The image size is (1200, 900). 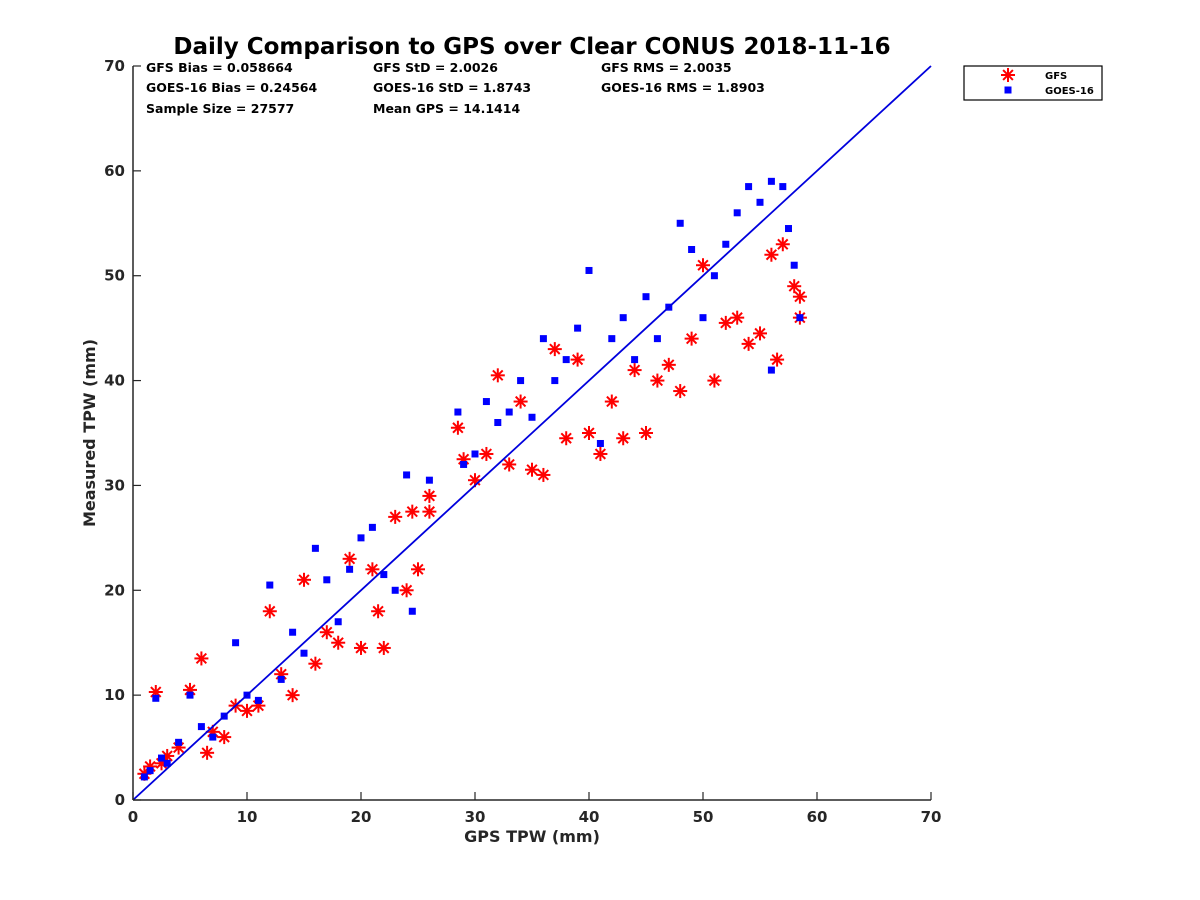 What do you see at coordinates (114, 276) in the screenshot?
I see `y-tick-label: 50` at bounding box center [114, 276].